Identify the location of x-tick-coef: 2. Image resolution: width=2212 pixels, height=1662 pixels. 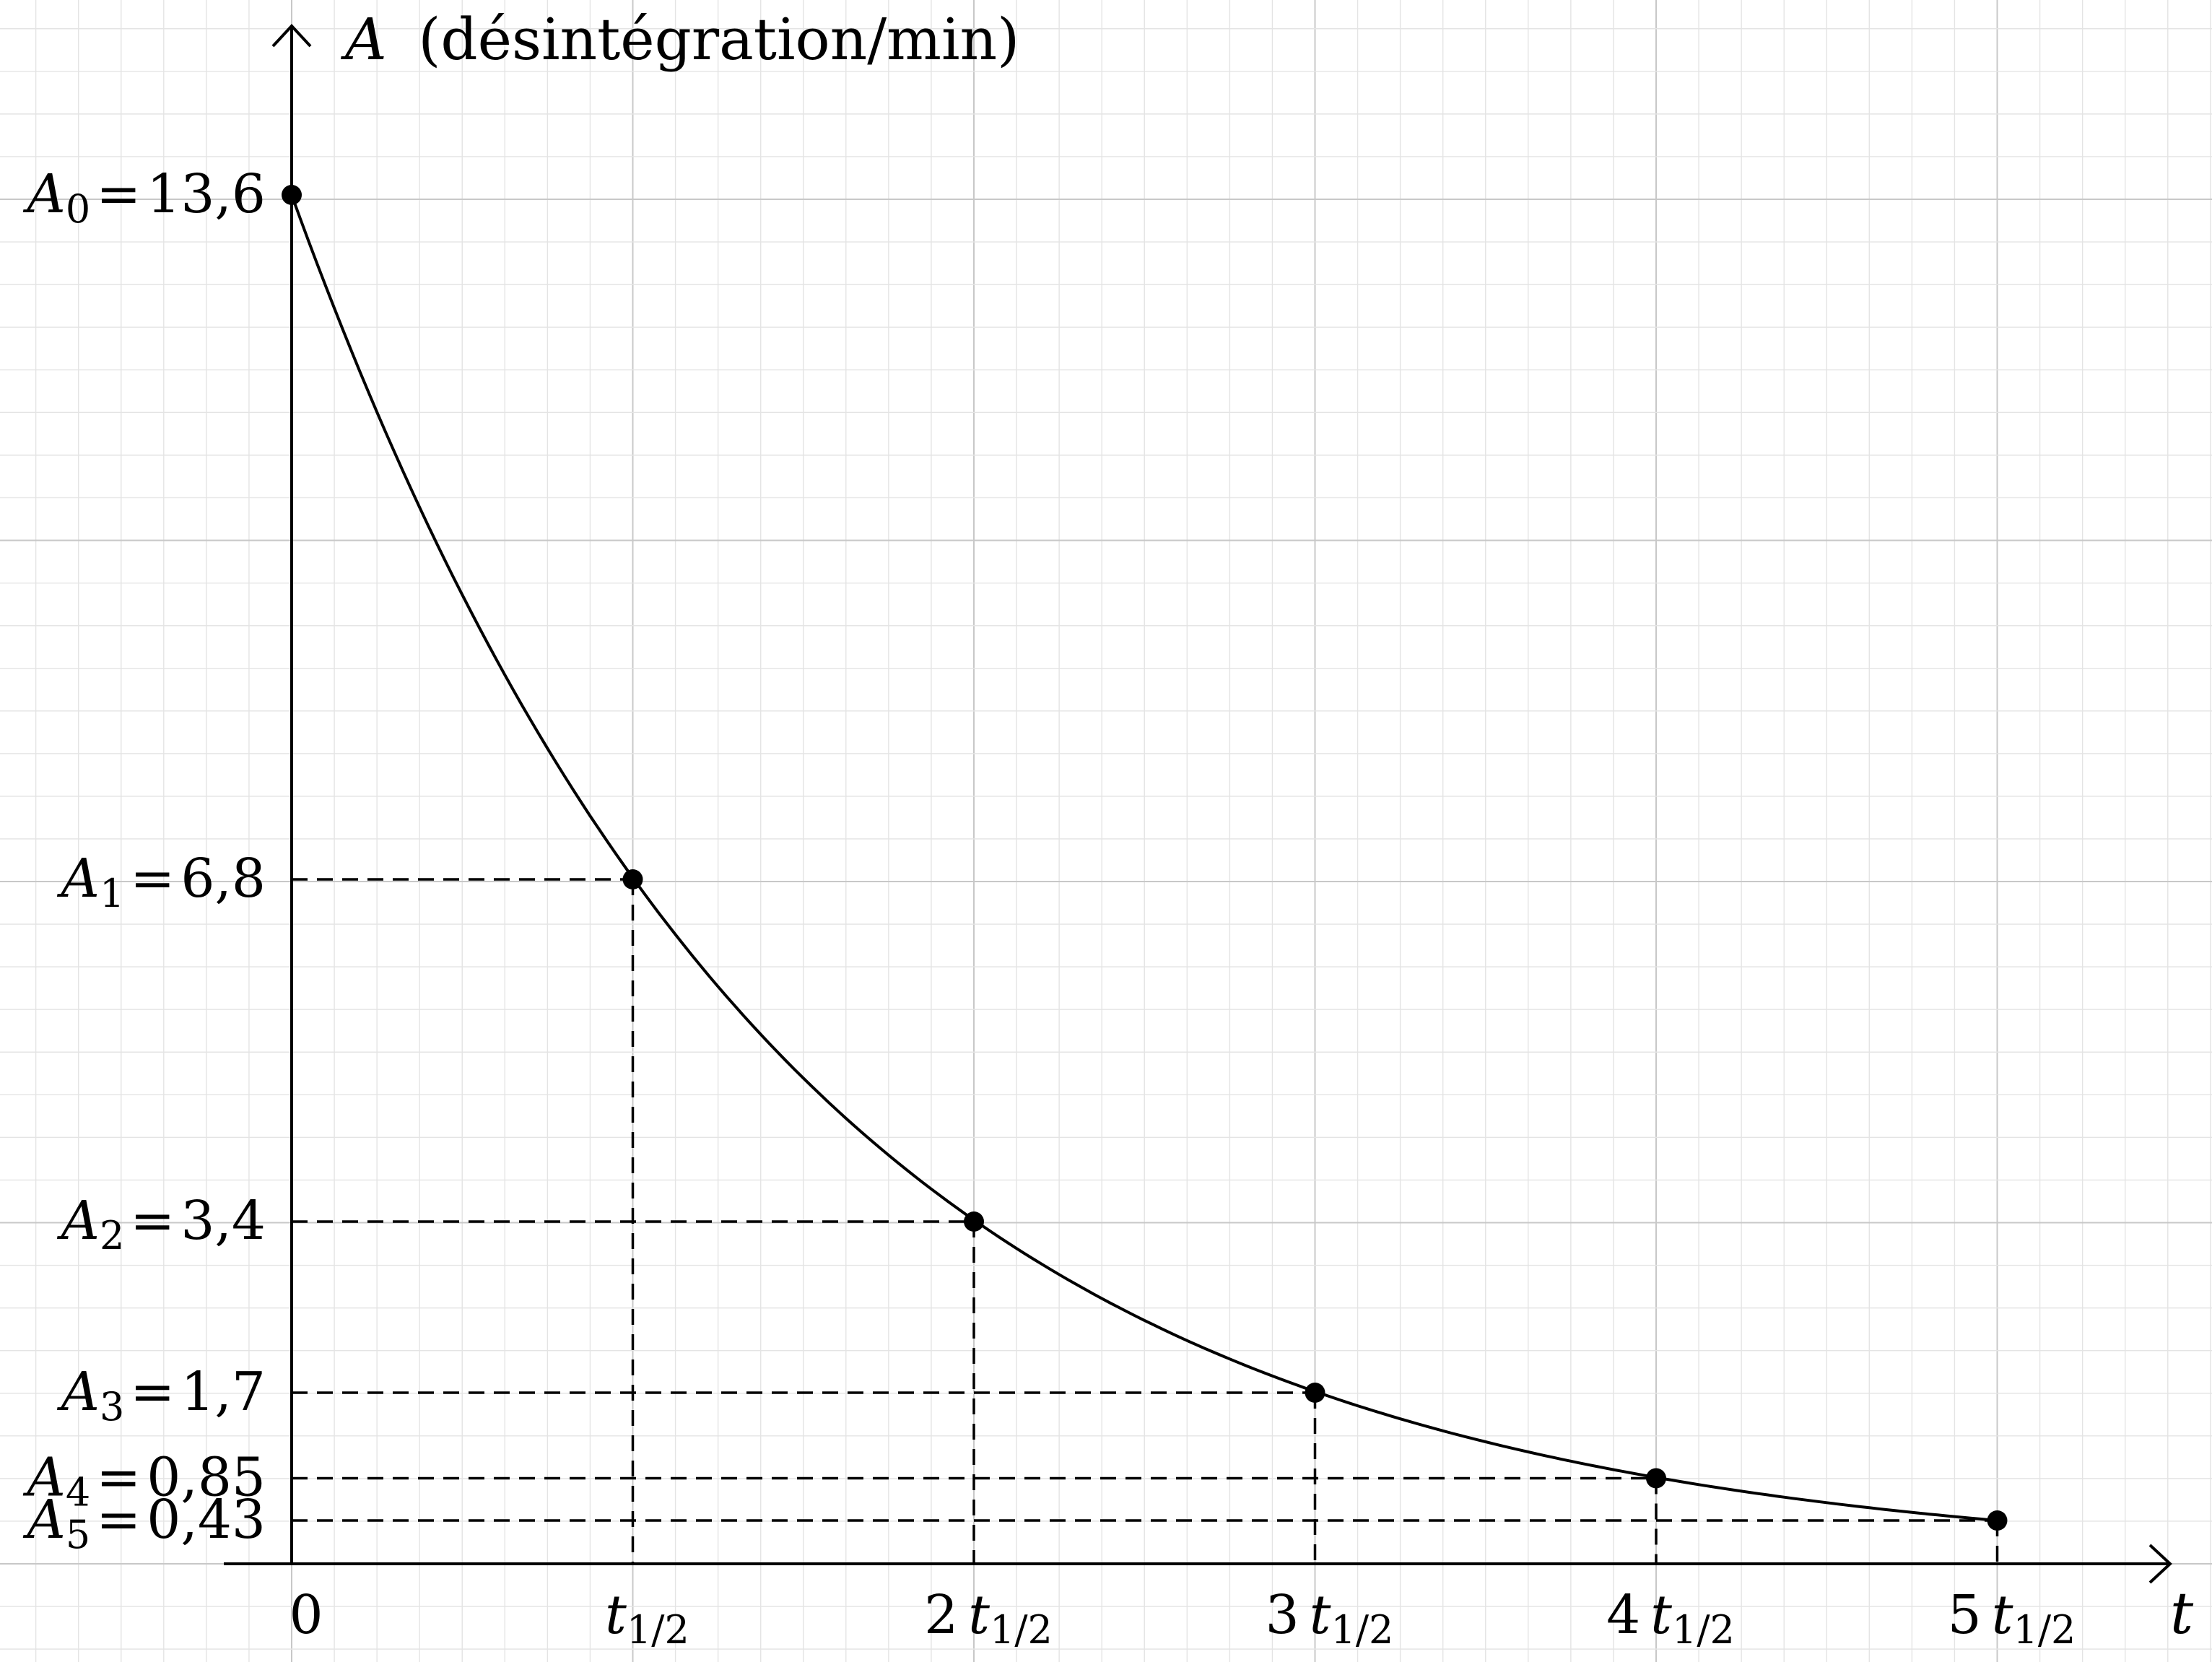
(941, 1615).